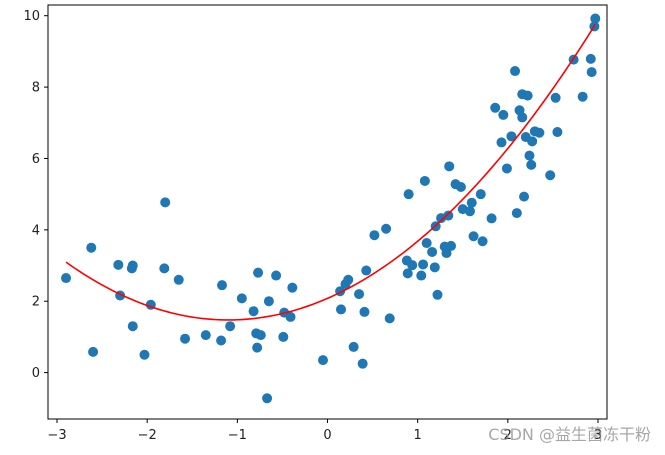  Describe the element at coordinates (327, 435) in the screenshot. I see `x-tick-label-3: 0` at that location.